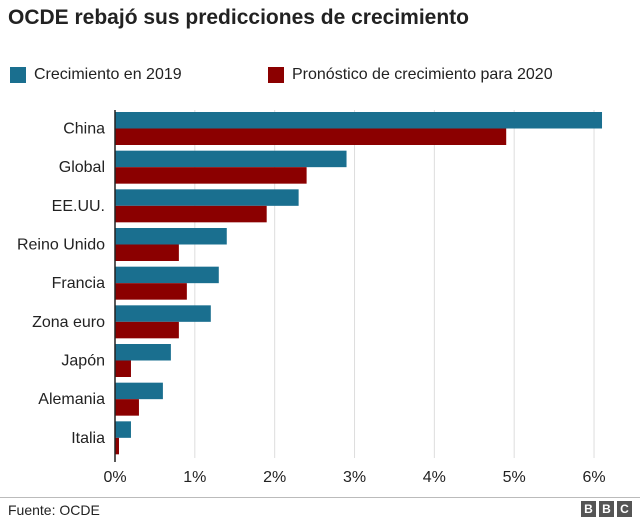 The height and width of the screenshot is (520, 640). I want to click on legend-label-2020: Pronóstico de crecimiento para 2020, so click(422, 74).